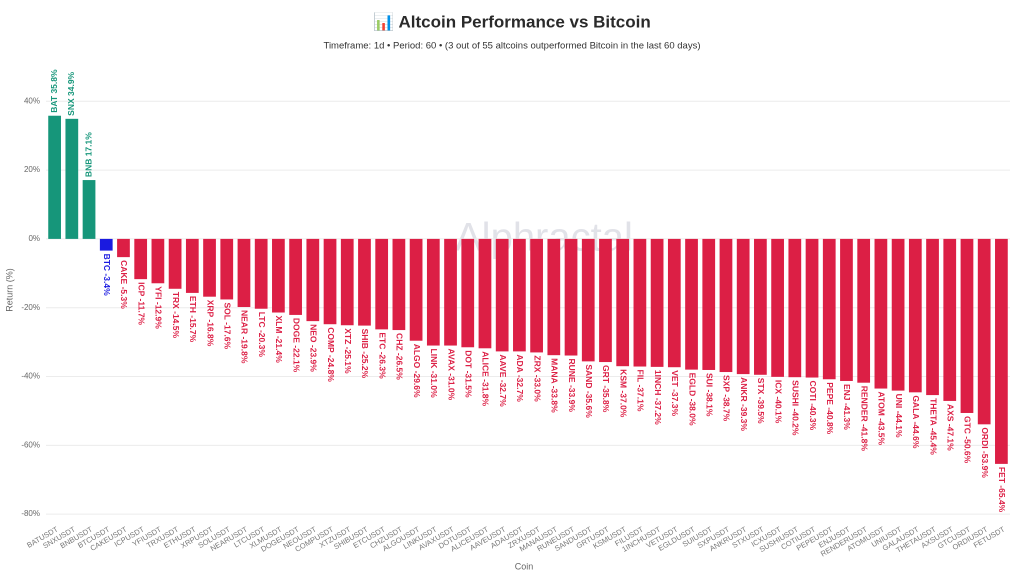 The height and width of the screenshot is (576, 1024). What do you see at coordinates (796, 408) in the screenshot?
I see `value-label: SUSHI -40.2%` at bounding box center [796, 408].